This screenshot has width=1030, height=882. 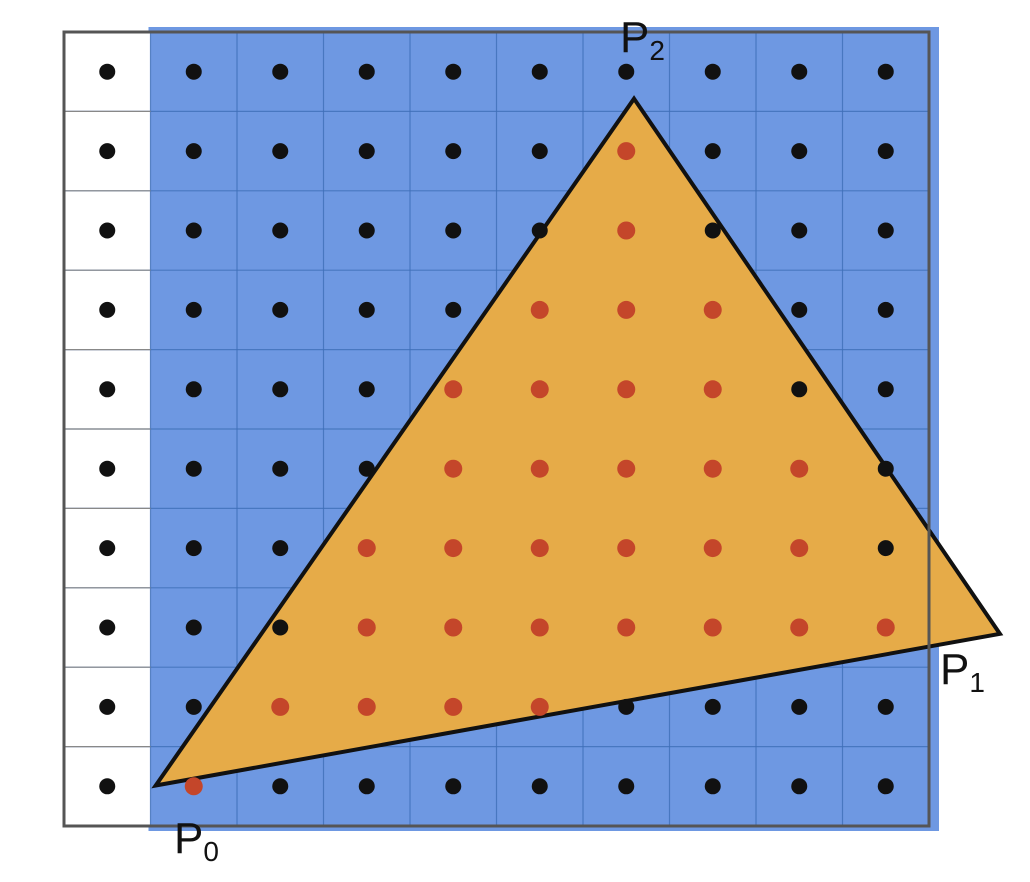 I want to click on vertex-label-p0: P0, so click(x=196, y=840).